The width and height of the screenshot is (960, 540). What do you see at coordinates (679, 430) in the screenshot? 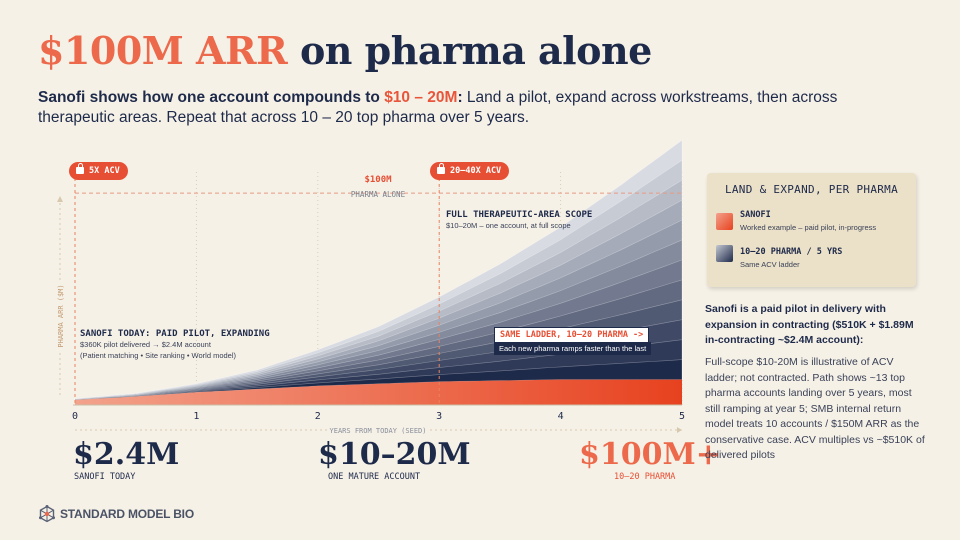
I see `x-axis-arrow` at bounding box center [679, 430].